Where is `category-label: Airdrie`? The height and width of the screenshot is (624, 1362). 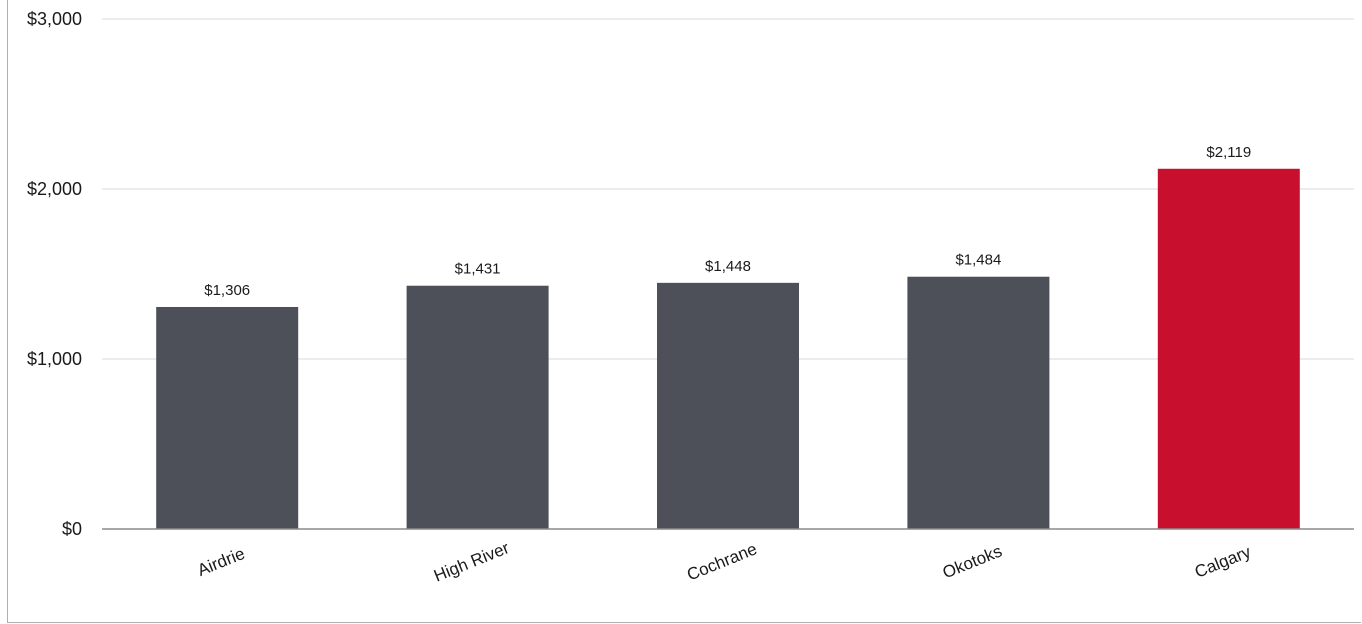
category-label: Airdrie is located at coordinates (221, 562).